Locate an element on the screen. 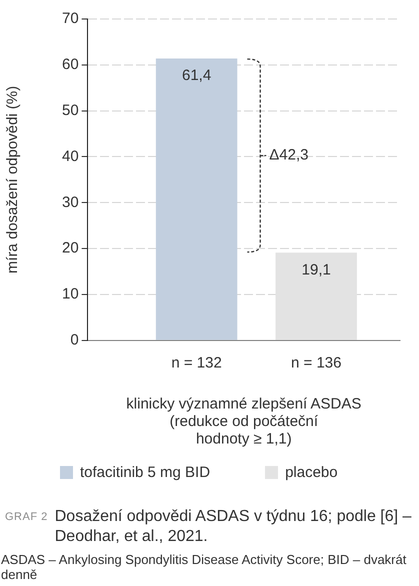 Image resolution: width=419 pixels, height=586 pixels. y-axis-title: míra dosažení odpovědi (%) is located at coordinates (13, 180).